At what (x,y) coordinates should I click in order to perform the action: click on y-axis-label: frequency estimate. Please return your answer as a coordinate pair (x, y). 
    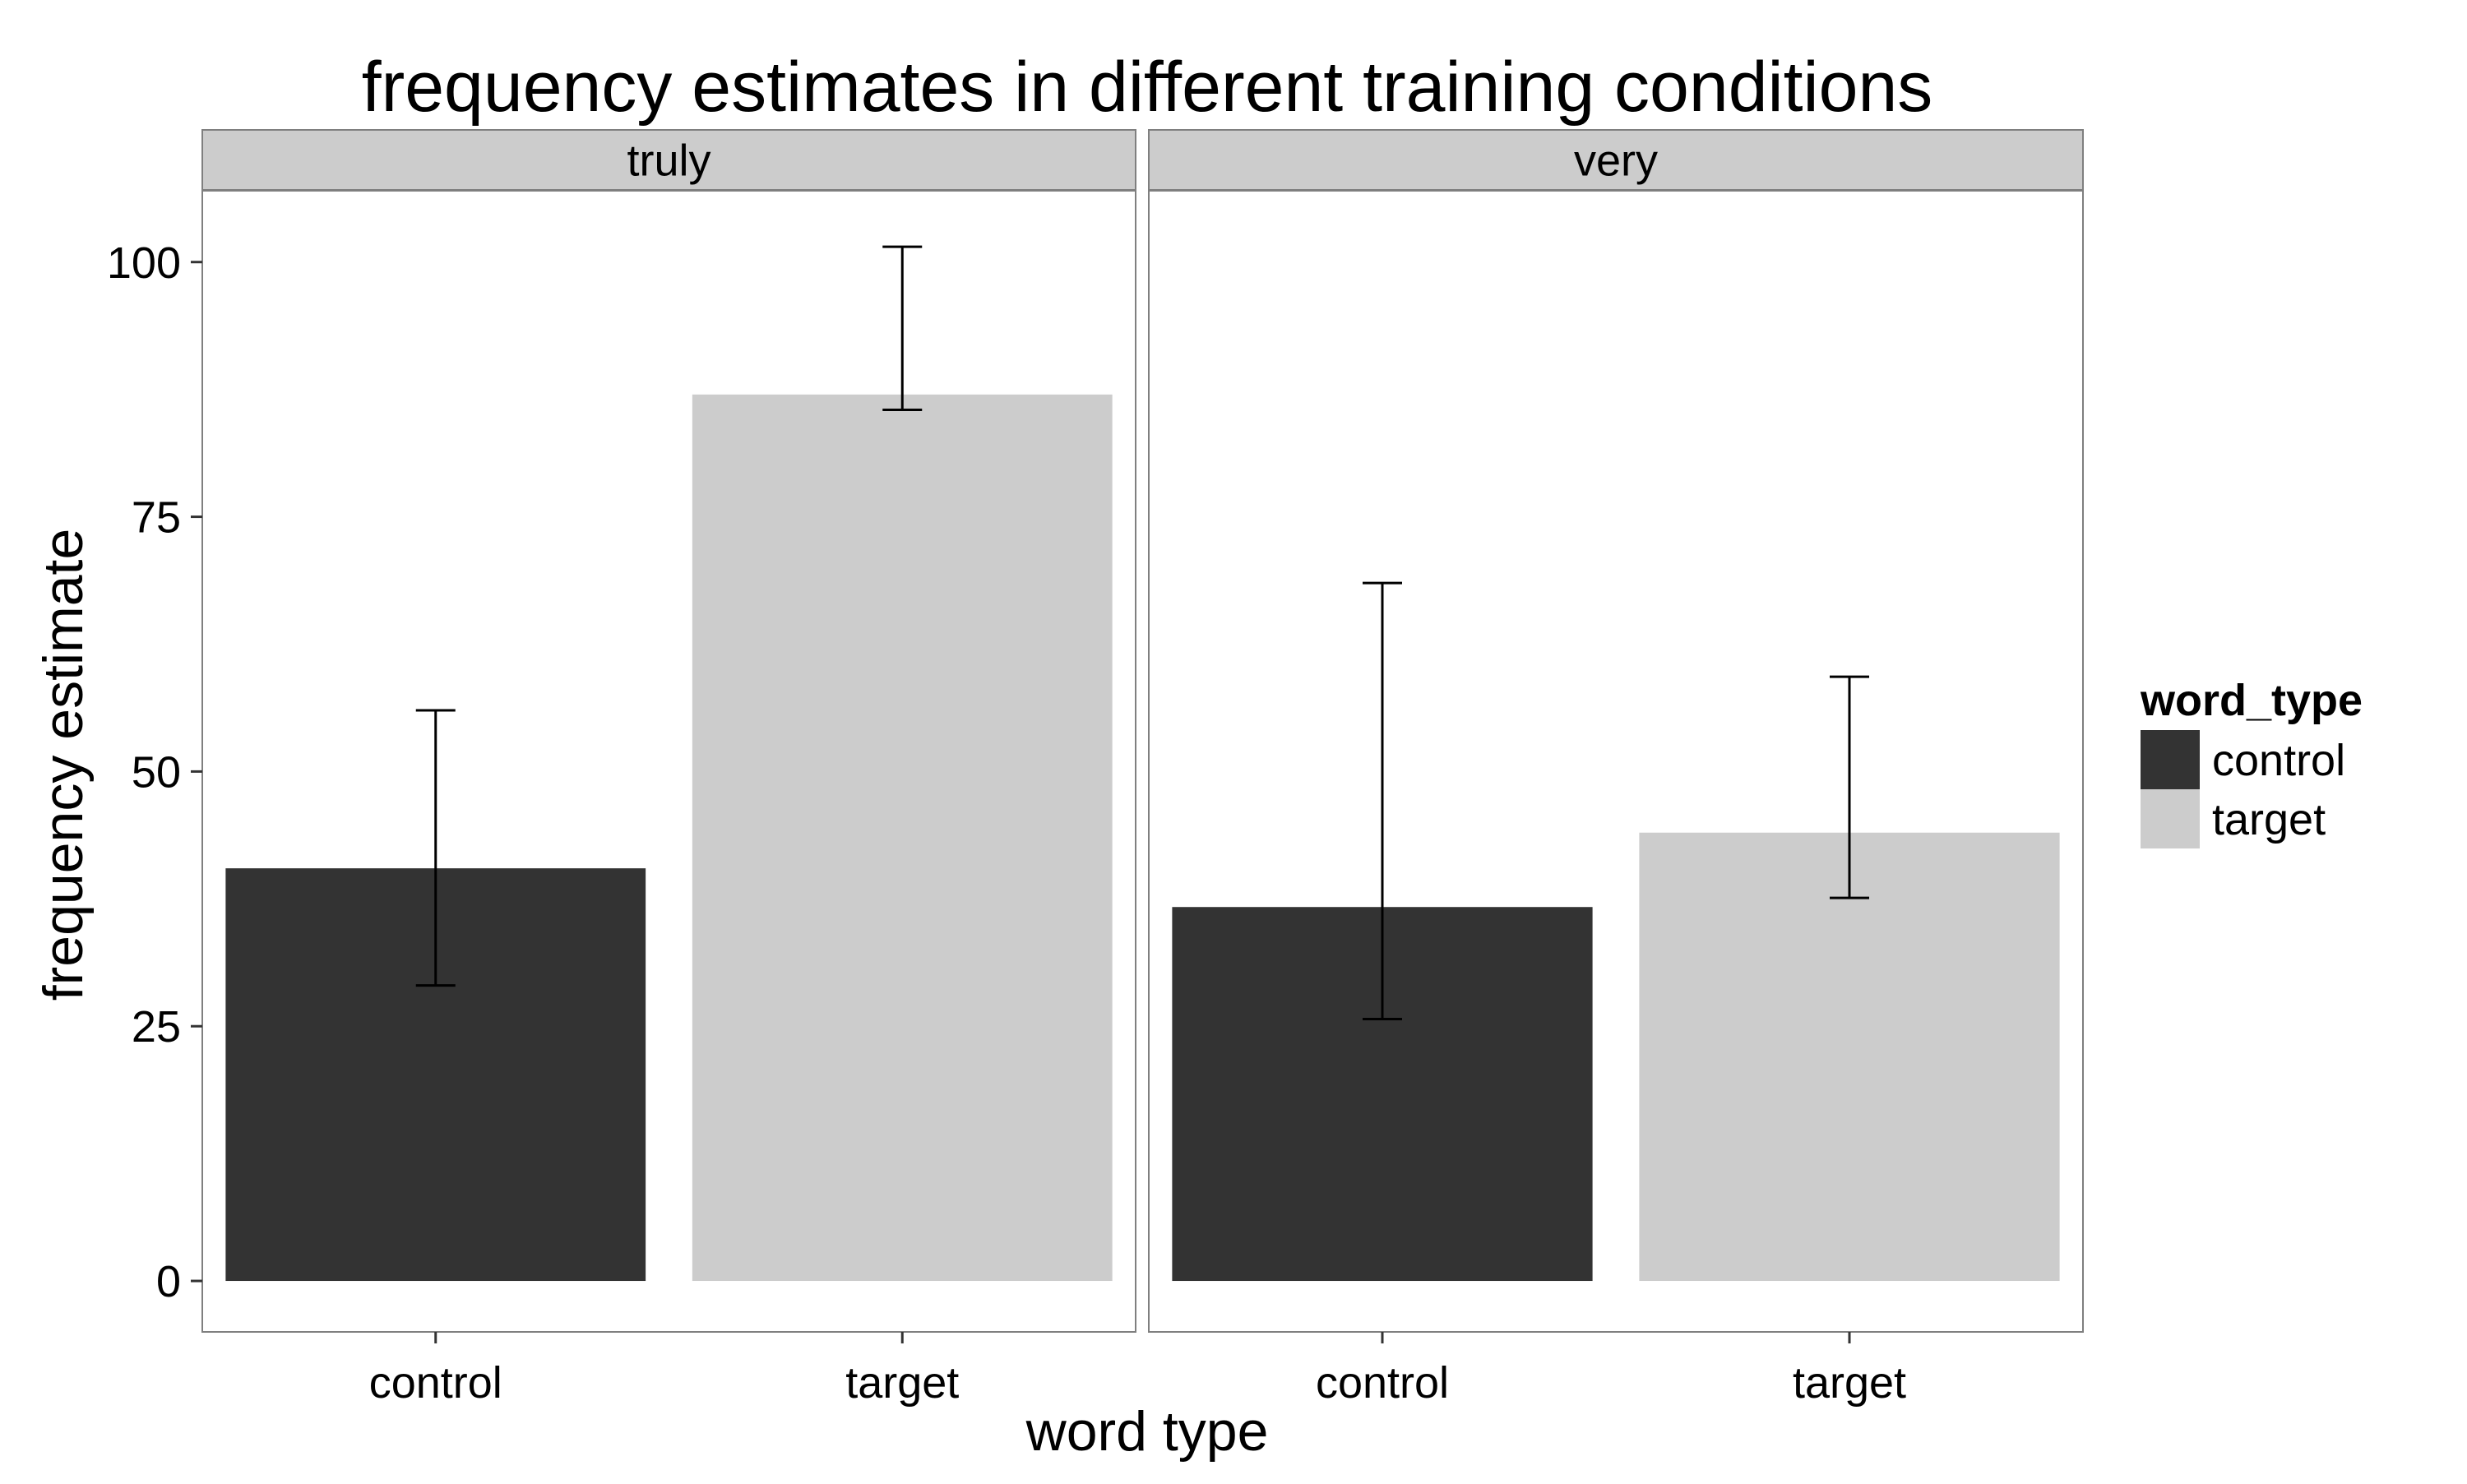
    Looking at the image, I should click on (64, 765).